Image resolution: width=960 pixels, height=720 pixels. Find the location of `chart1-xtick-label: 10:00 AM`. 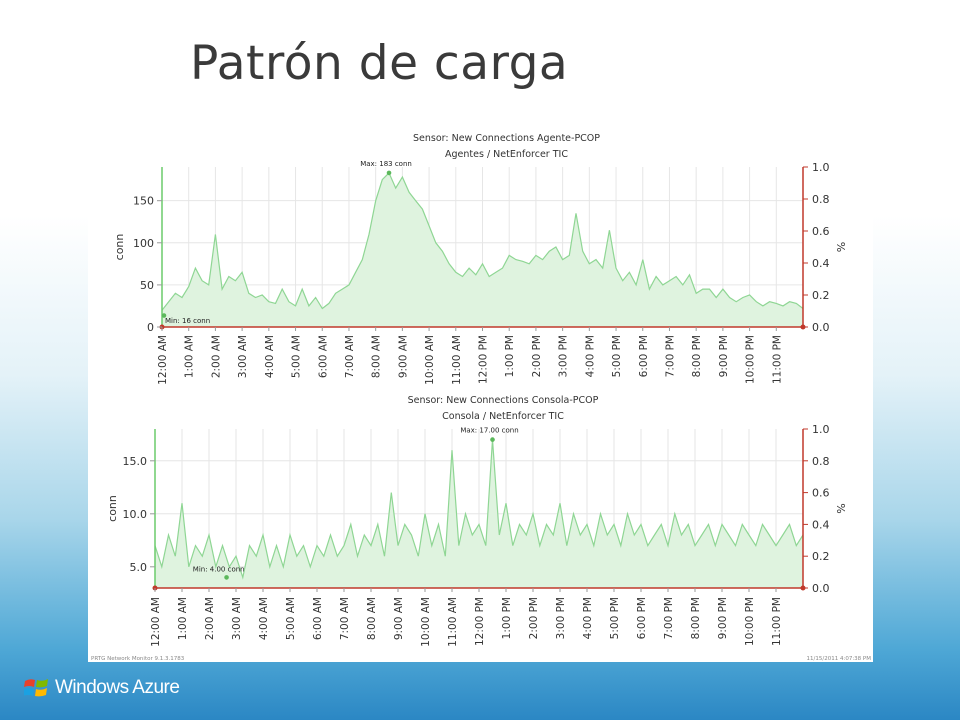

chart1-xtick-label: 10:00 AM is located at coordinates (430, 360).